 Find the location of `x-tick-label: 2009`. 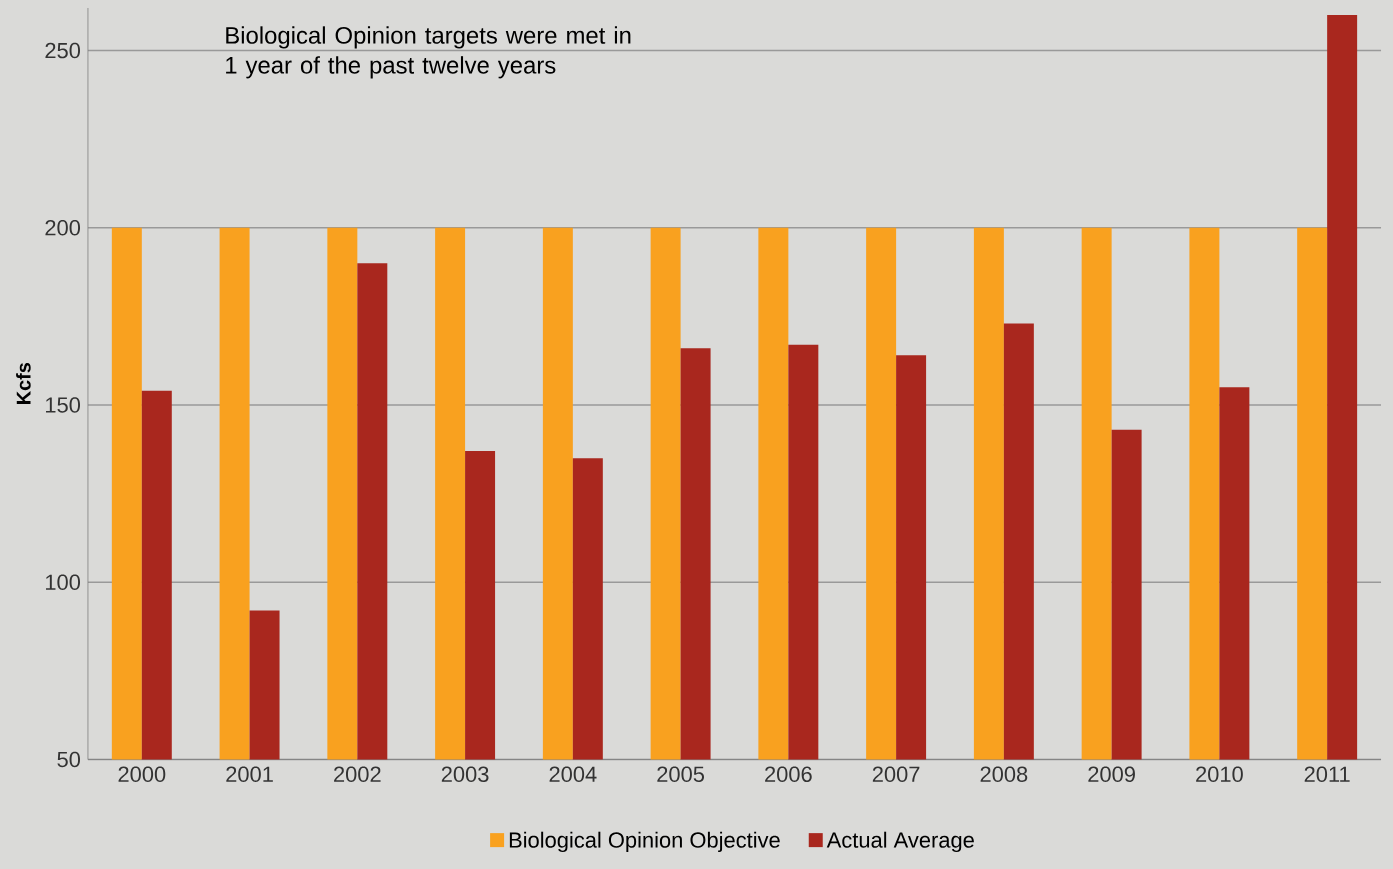

x-tick-label: 2009 is located at coordinates (1111, 774).